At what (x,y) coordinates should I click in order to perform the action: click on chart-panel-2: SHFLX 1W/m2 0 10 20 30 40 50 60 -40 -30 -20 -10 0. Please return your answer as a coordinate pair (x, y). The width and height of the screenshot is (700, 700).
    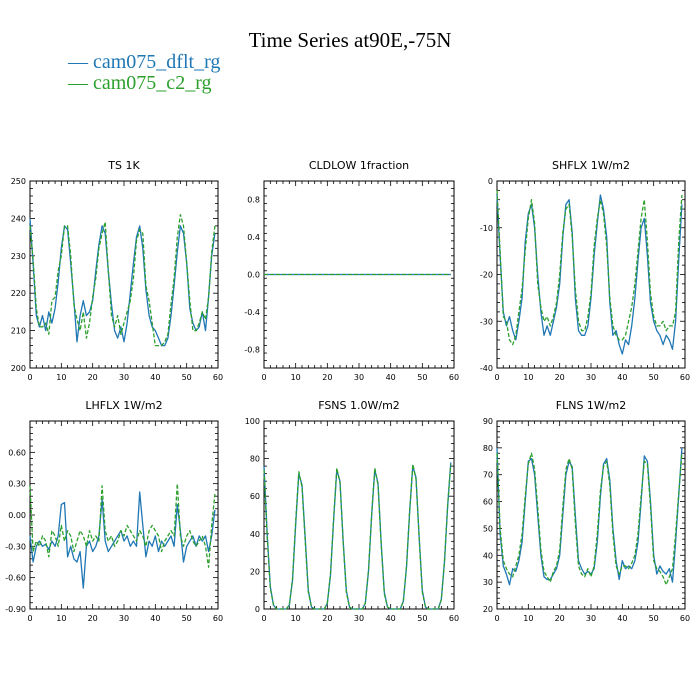
    Looking at the image, I should click on (585, 270).